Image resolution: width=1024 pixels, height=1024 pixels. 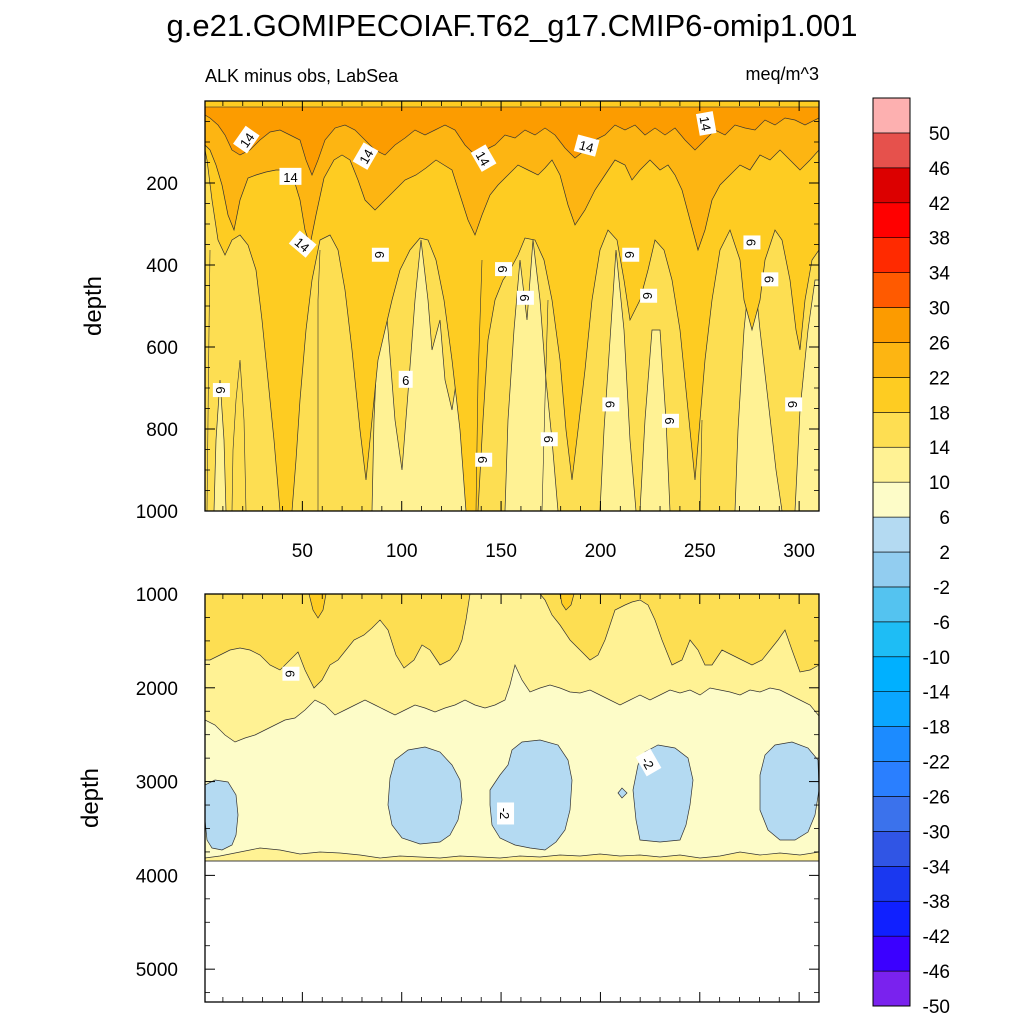 I want to click on colorbar-frame, so click(x=891, y=552).